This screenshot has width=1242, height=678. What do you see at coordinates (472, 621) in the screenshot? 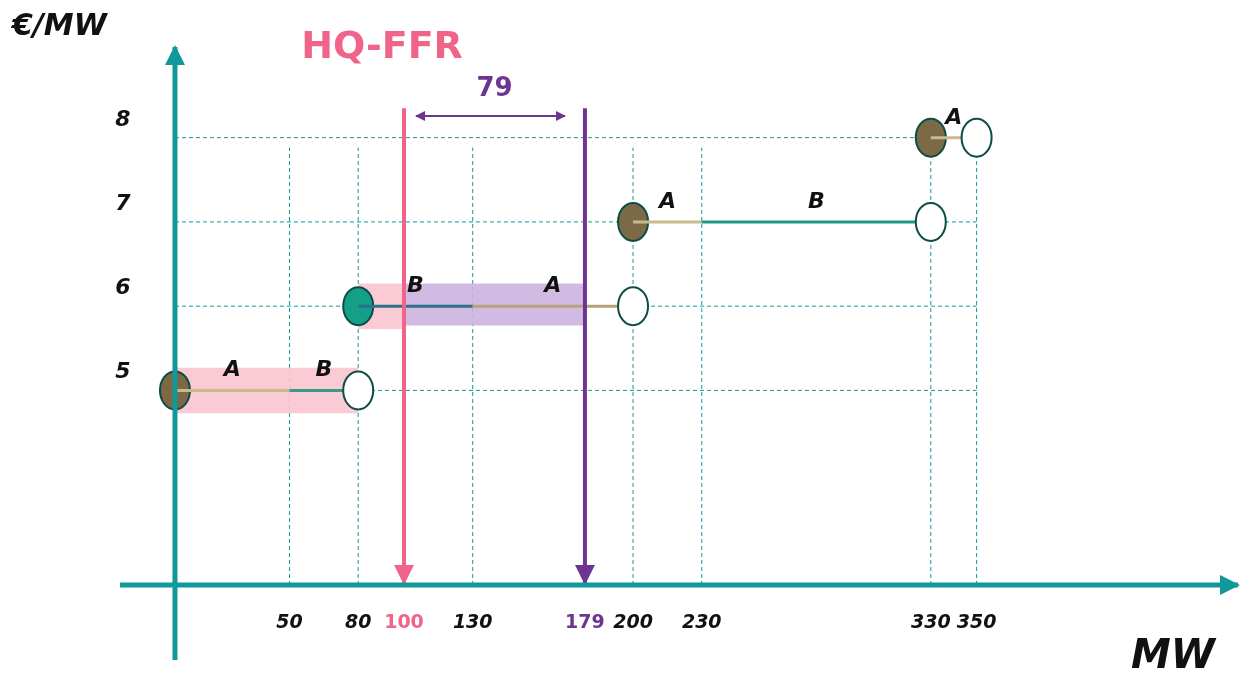
I see `x-tick-label: 130` at bounding box center [472, 621].